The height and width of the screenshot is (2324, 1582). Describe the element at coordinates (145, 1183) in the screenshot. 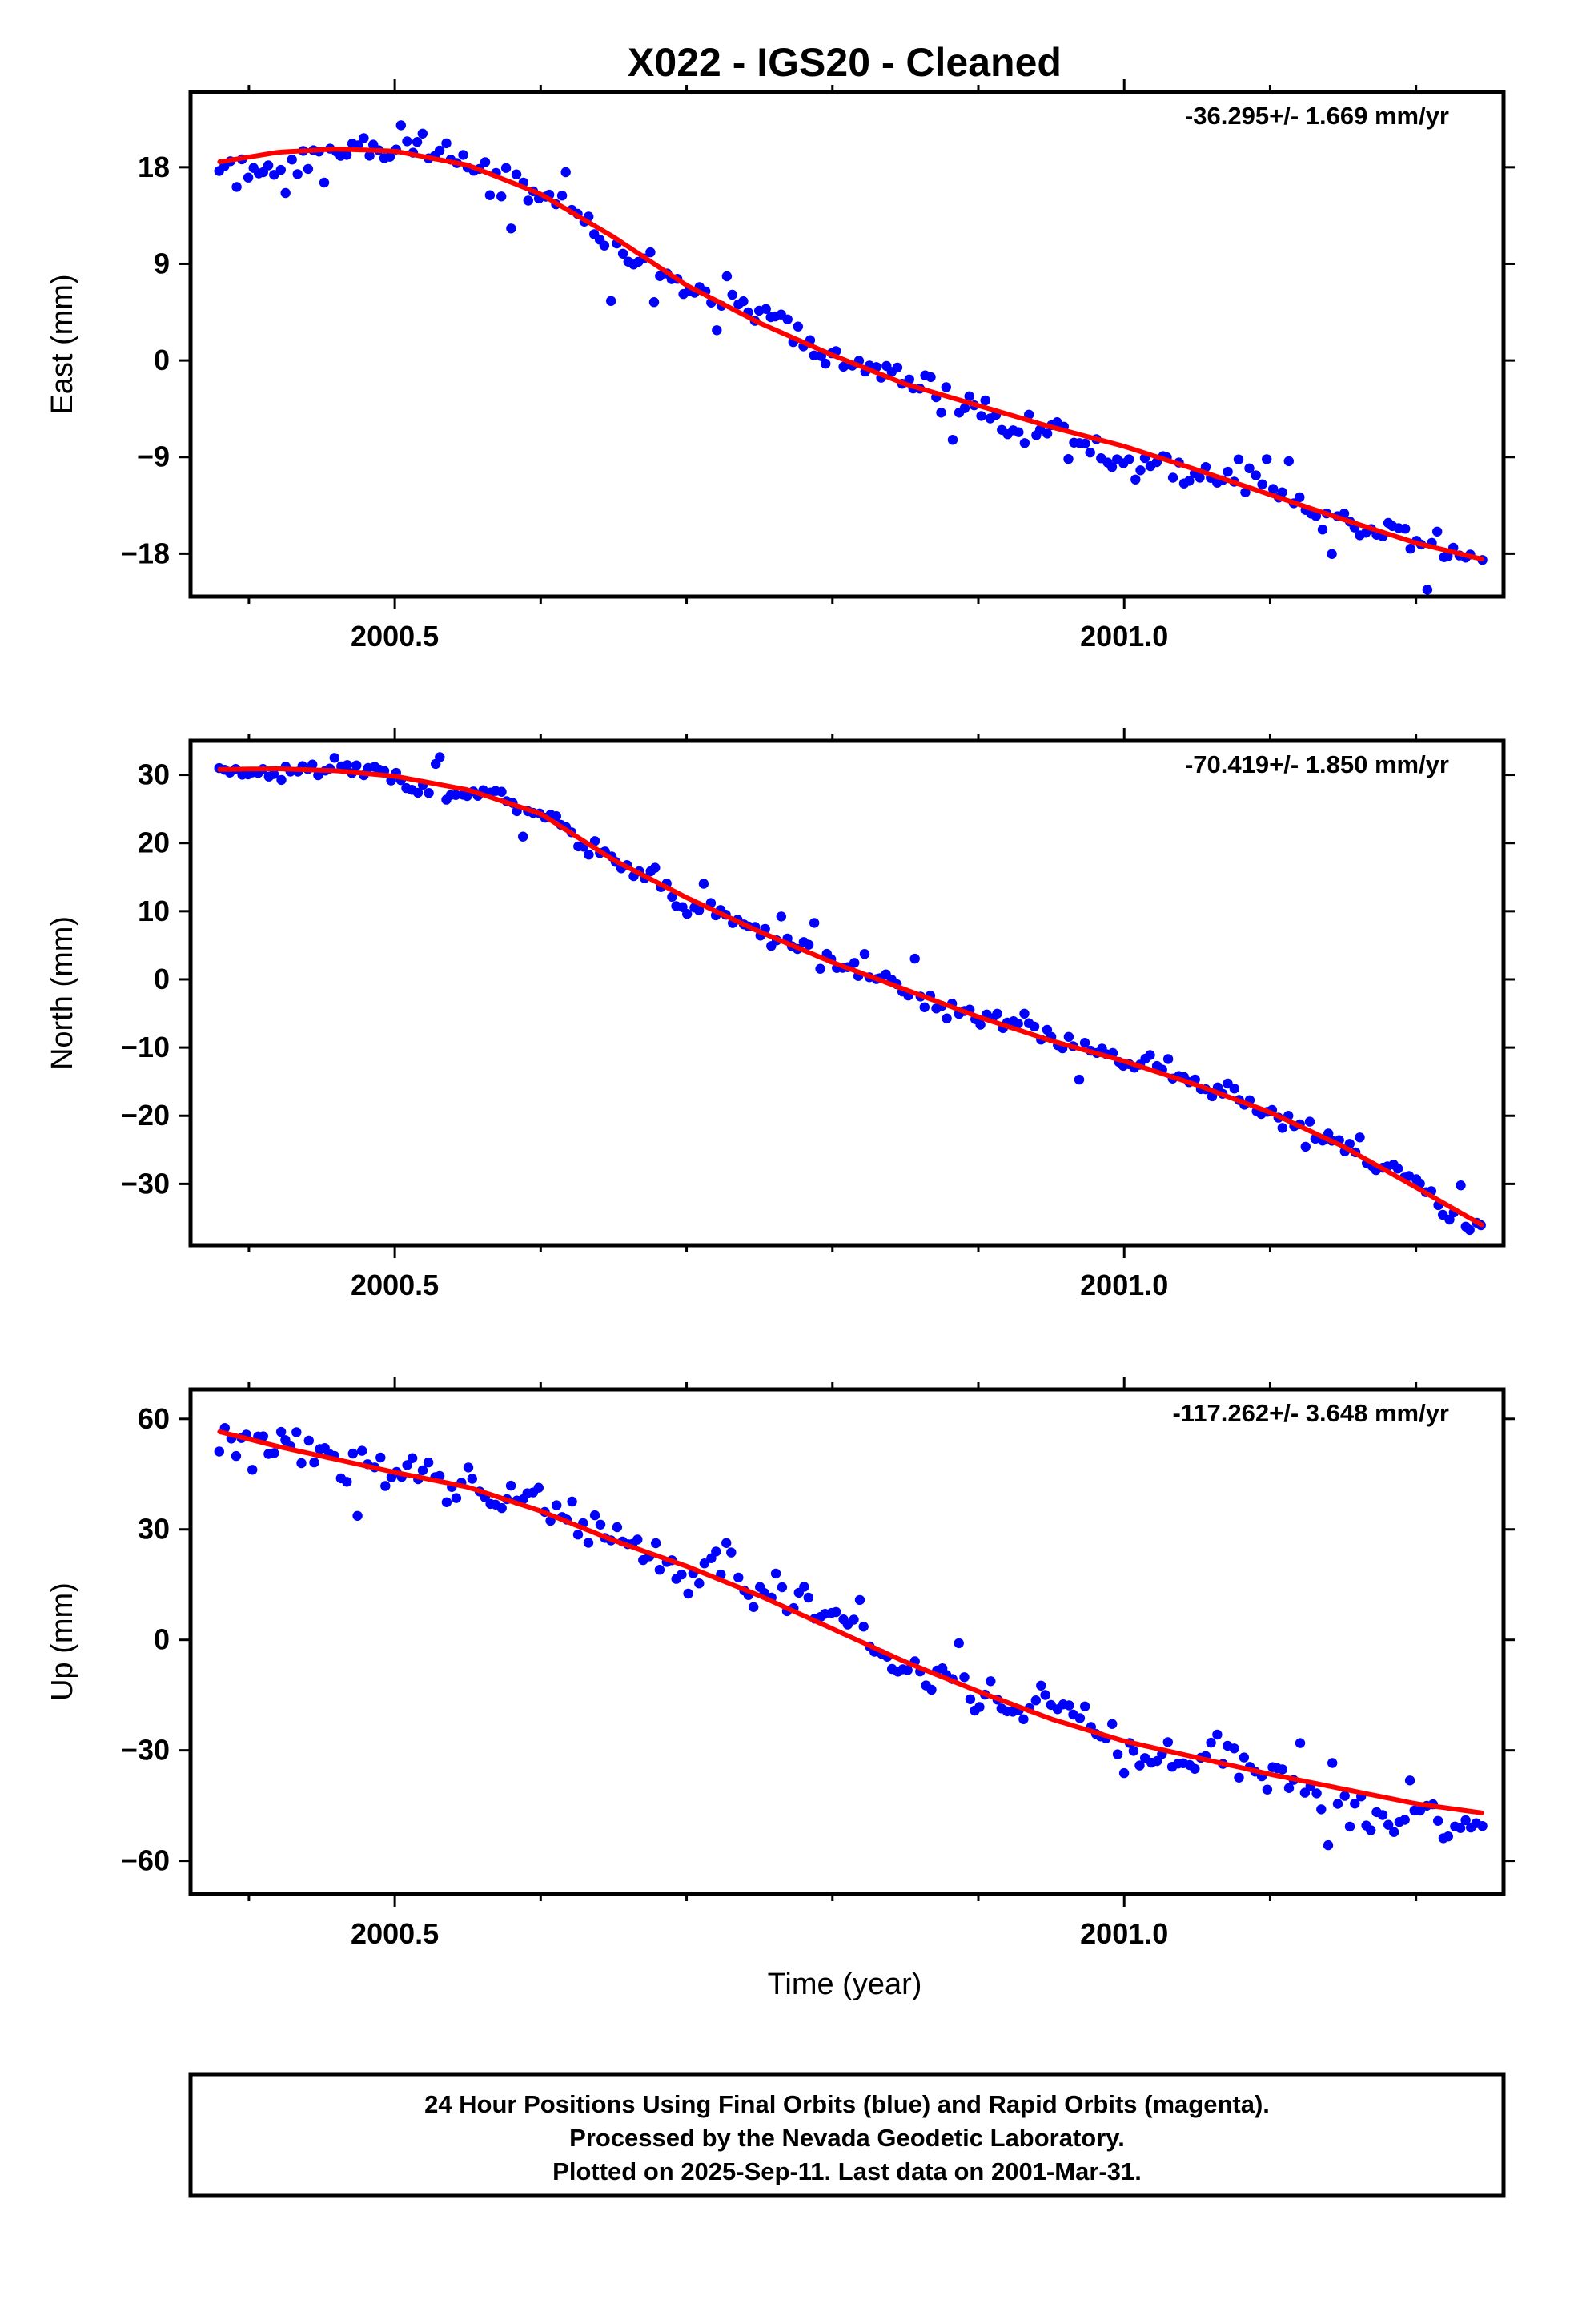

I see `north-y-tick-label: −30` at that location.